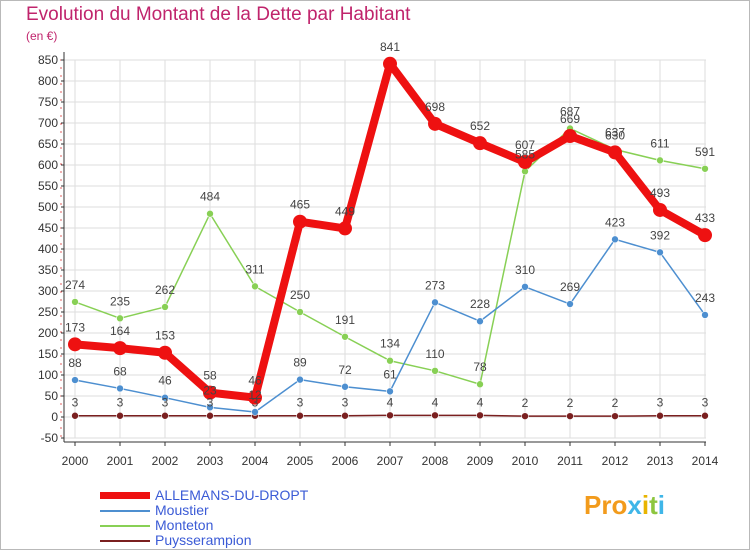 The height and width of the screenshot is (550, 750). What do you see at coordinates (48, 165) in the screenshot?
I see `y-tick-label: 600` at bounding box center [48, 165].